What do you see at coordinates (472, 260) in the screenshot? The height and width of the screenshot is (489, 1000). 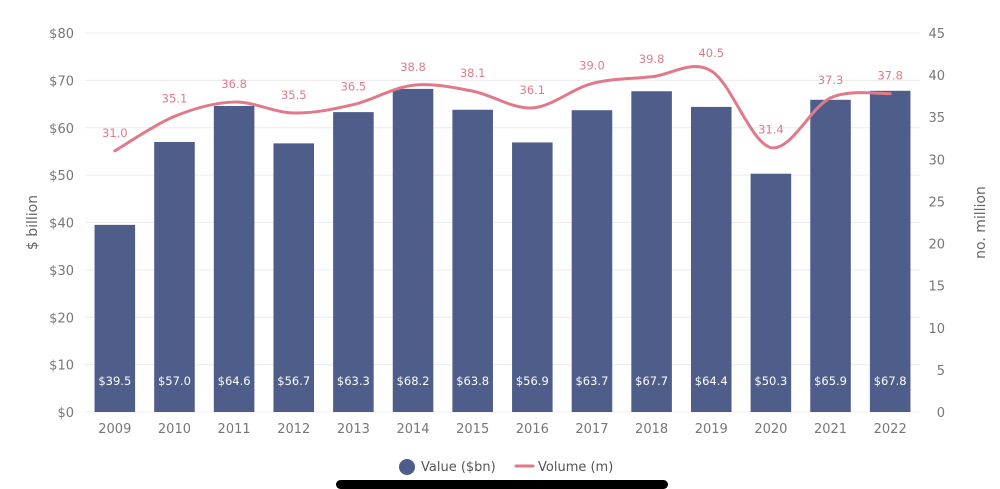 I see `bar-2015` at bounding box center [472, 260].